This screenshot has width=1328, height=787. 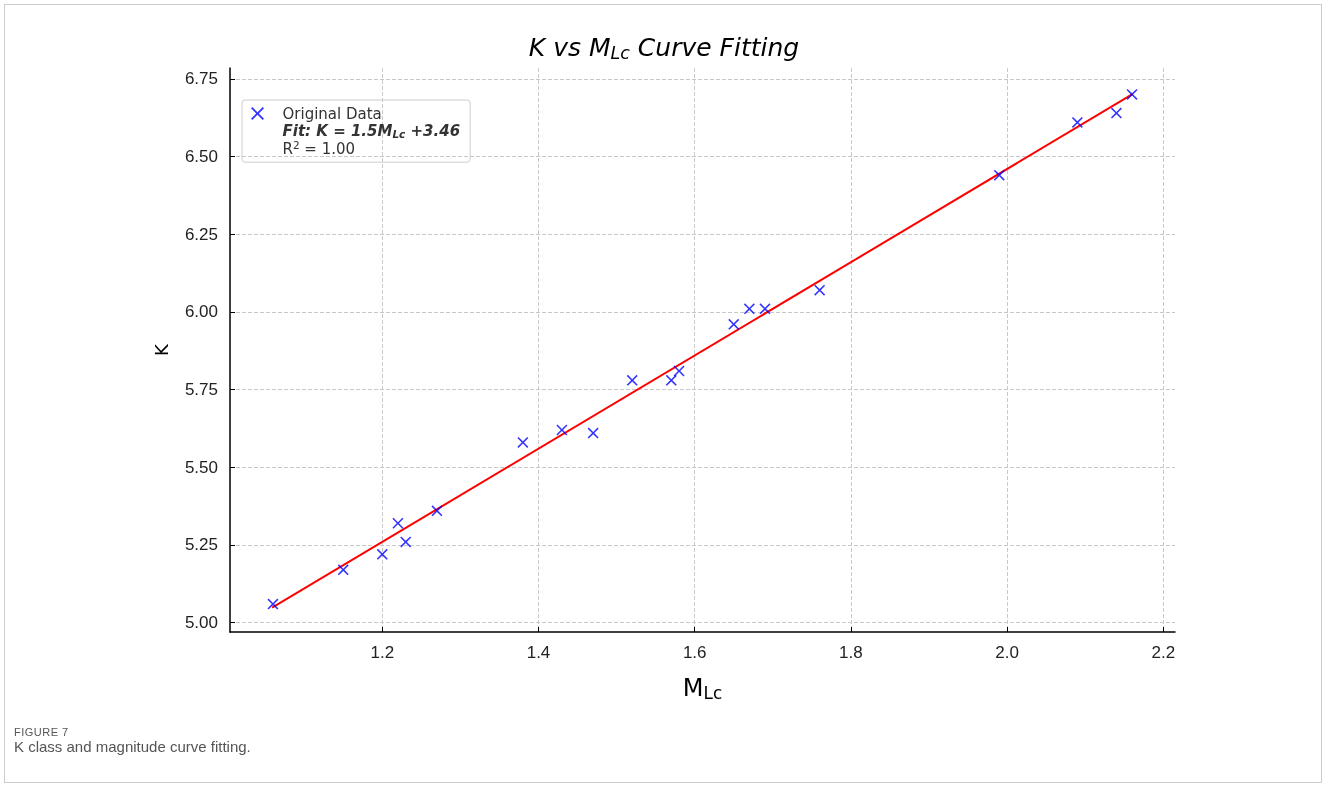 What do you see at coordinates (132, 746) in the screenshot?
I see `text: K class and magnitude curve fitting.` at bounding box center [132, 746].